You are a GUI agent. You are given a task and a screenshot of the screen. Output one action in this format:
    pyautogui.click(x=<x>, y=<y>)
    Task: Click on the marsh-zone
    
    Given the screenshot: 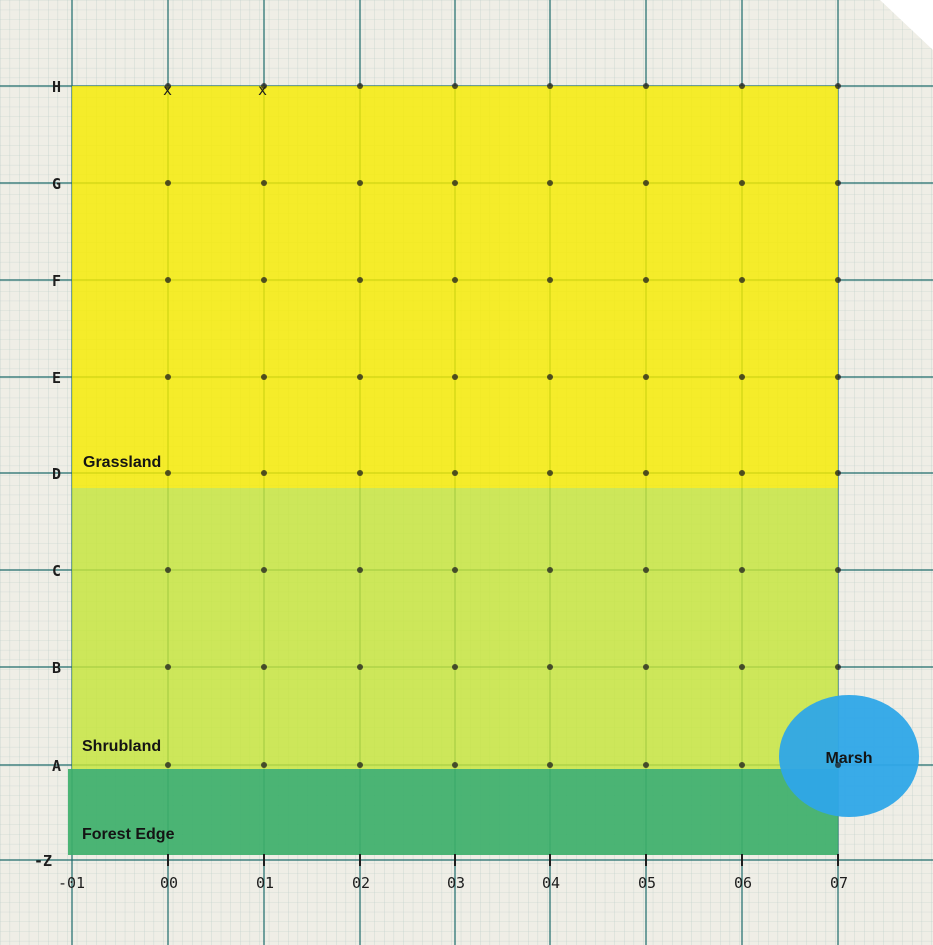 What is the action you would take?
    pyautogui.click(x=849, y=756)
    